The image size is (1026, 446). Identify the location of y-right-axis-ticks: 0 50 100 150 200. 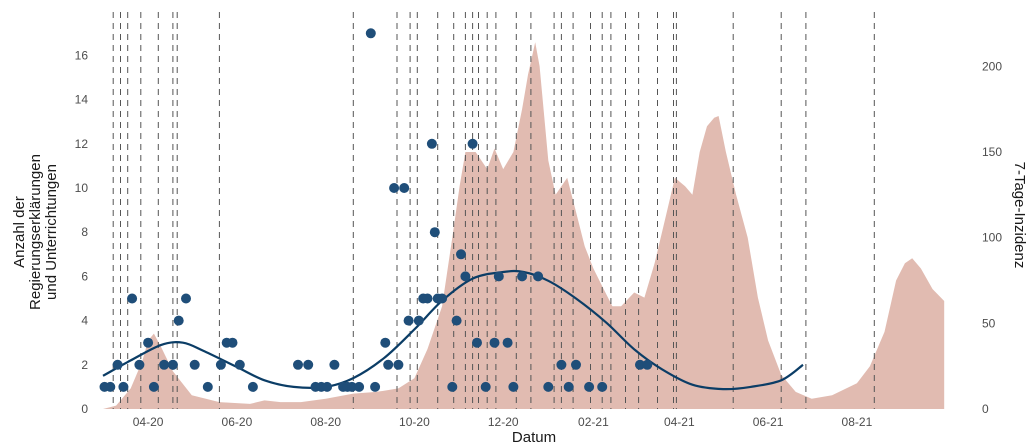
(992, 237).